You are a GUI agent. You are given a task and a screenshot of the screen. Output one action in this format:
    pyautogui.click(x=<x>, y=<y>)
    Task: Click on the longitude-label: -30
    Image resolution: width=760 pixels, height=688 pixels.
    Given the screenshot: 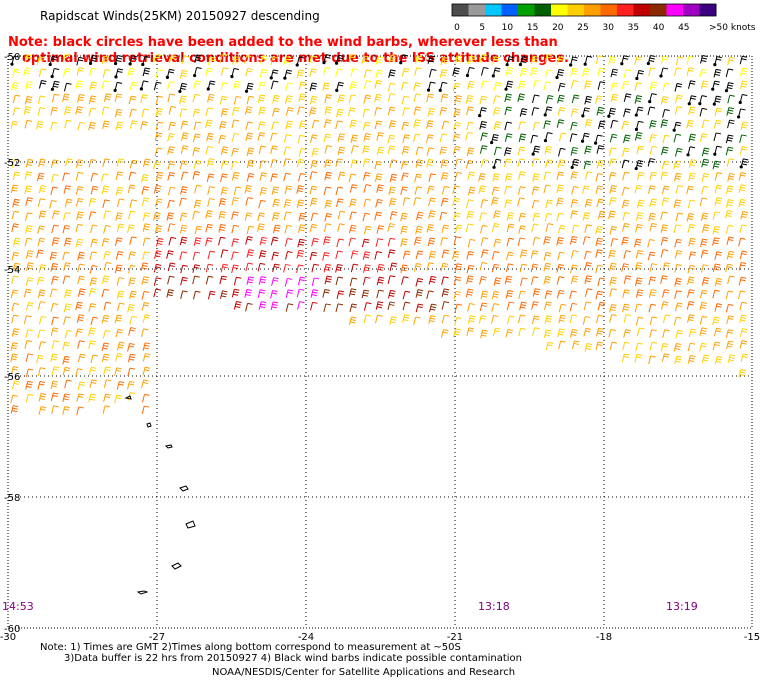 What is the action you would take?
    pyautogui.click(x=8, y=637)
    